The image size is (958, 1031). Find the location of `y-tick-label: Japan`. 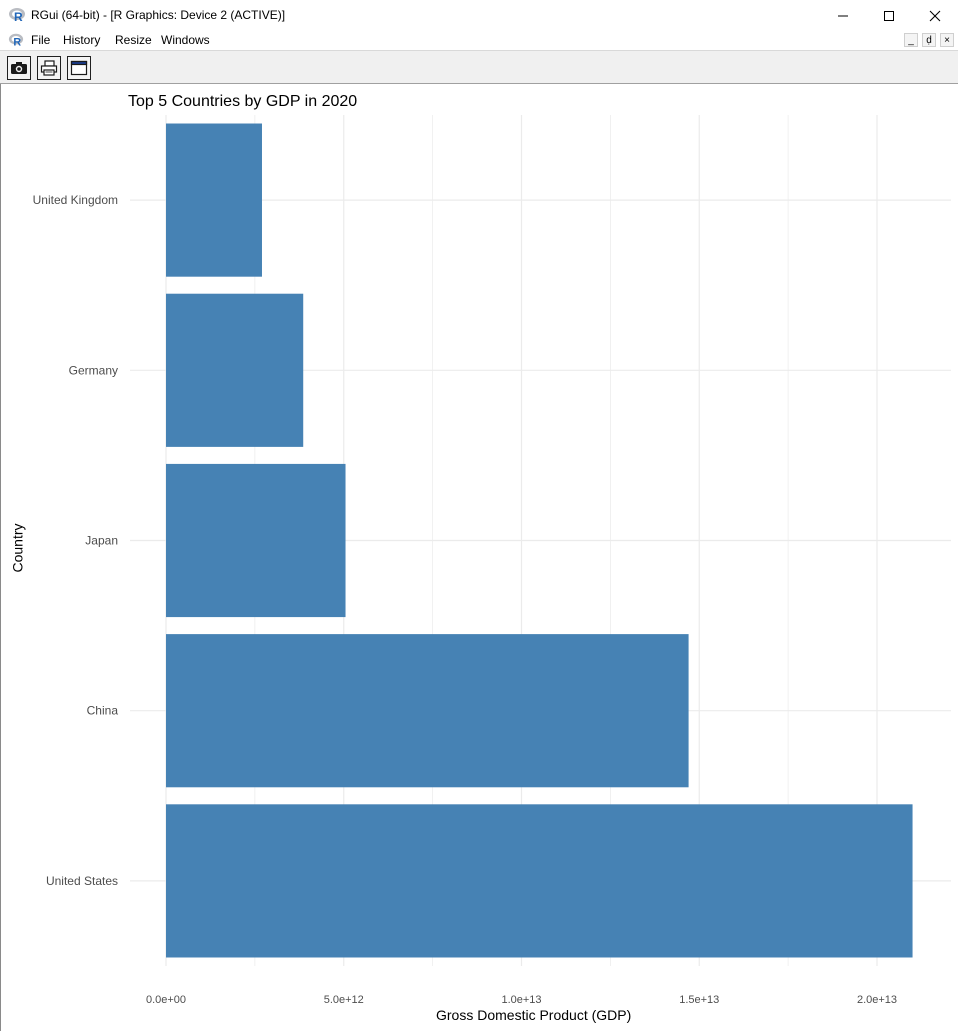

y-tick-label: Japan is located at coordinates (101, 541).